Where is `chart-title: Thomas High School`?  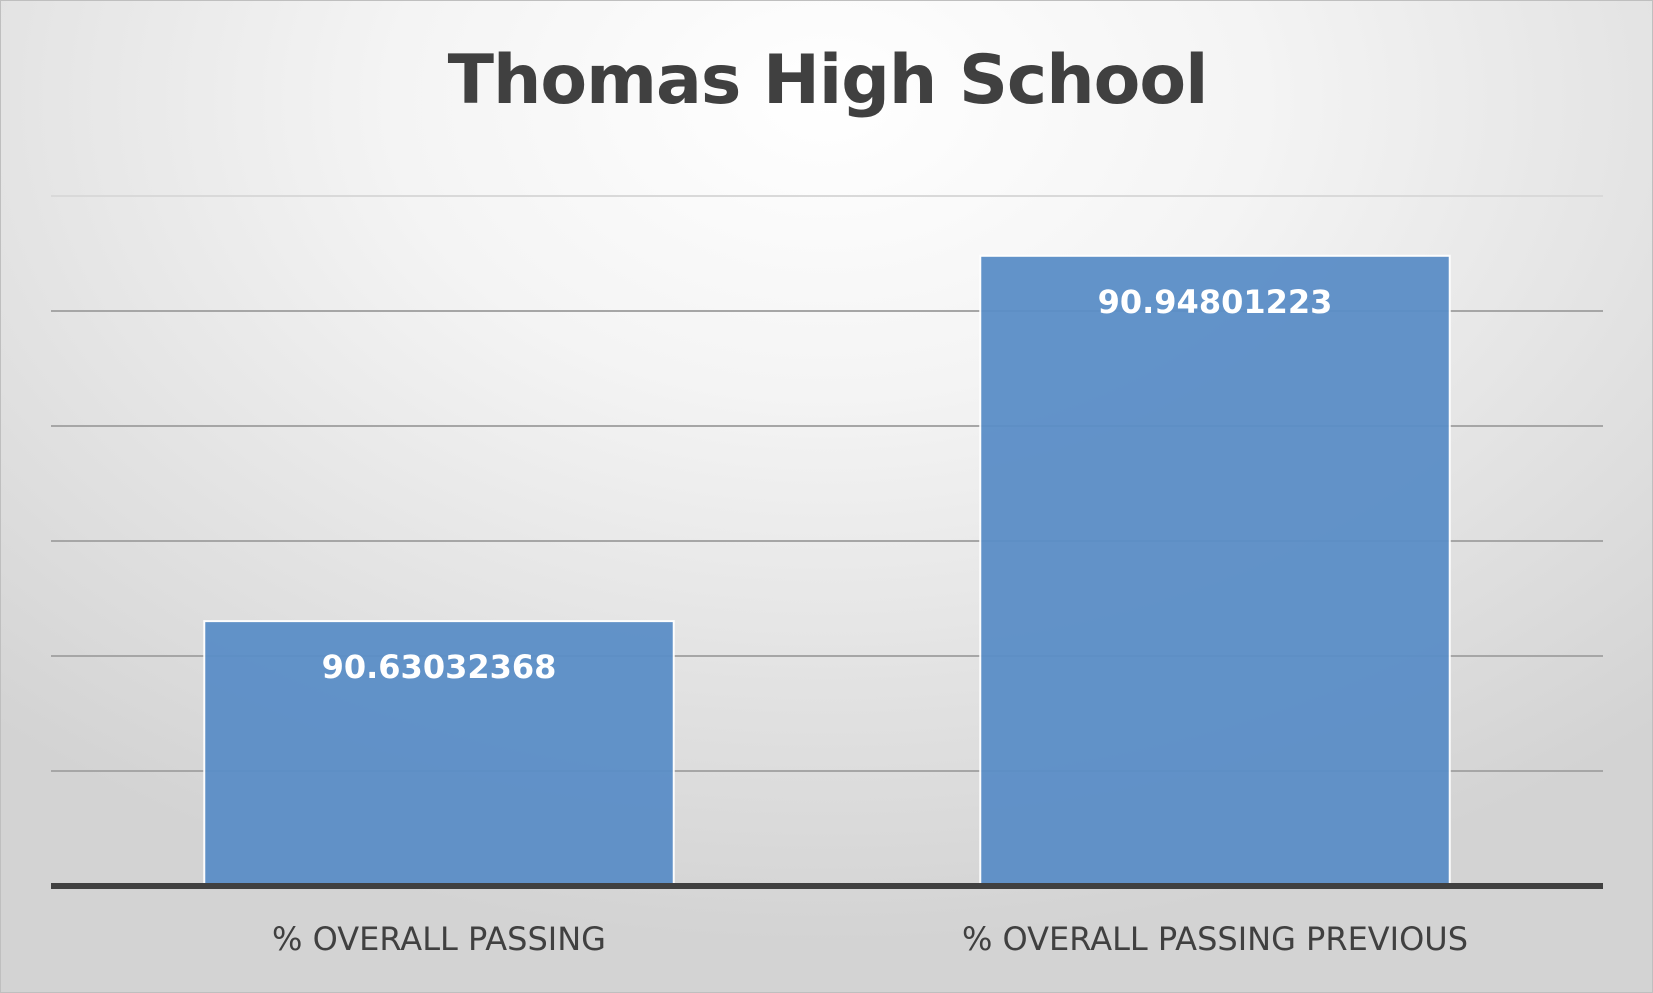
chart-title: Thomas High School is located at coordinates (828, 80).